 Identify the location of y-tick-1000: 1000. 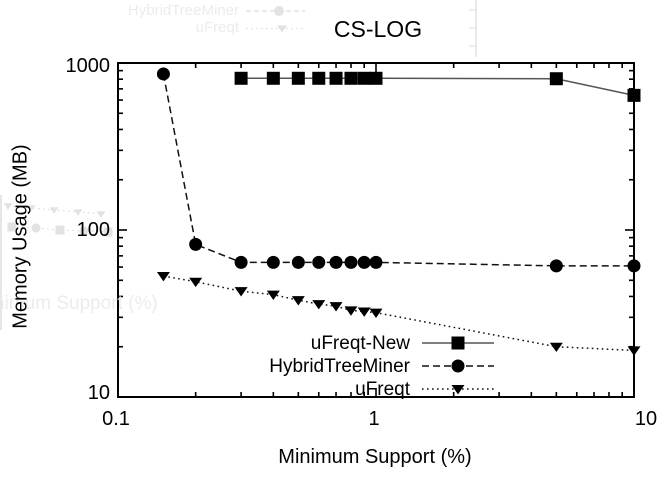
(88, 66).